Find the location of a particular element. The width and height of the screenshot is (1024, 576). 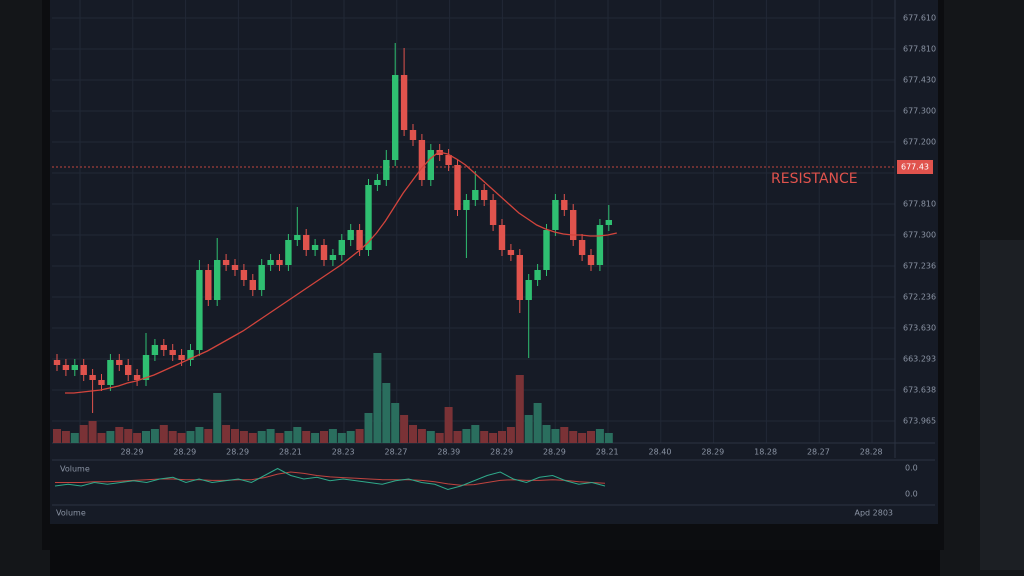

price-label: 663.293 is located at coordinates (919, 359).